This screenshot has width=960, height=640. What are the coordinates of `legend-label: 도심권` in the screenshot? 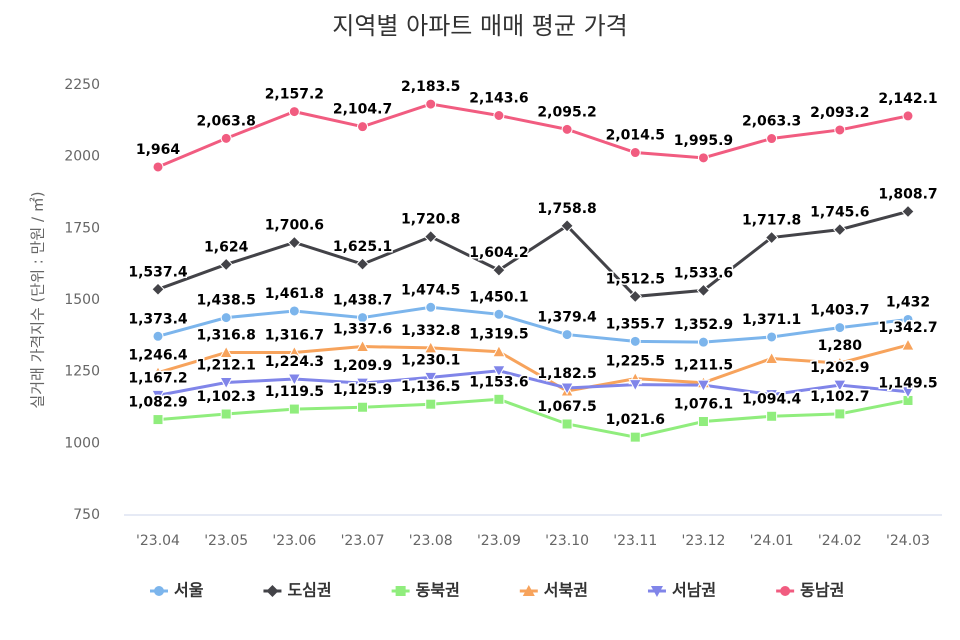 It's located at (309, 590).